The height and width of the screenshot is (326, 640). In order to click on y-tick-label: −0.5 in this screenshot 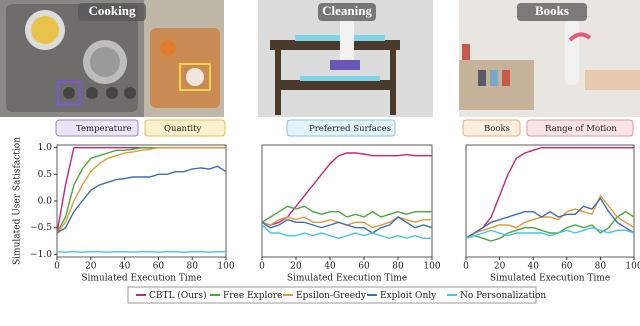, I will do `click(41, 228)`.